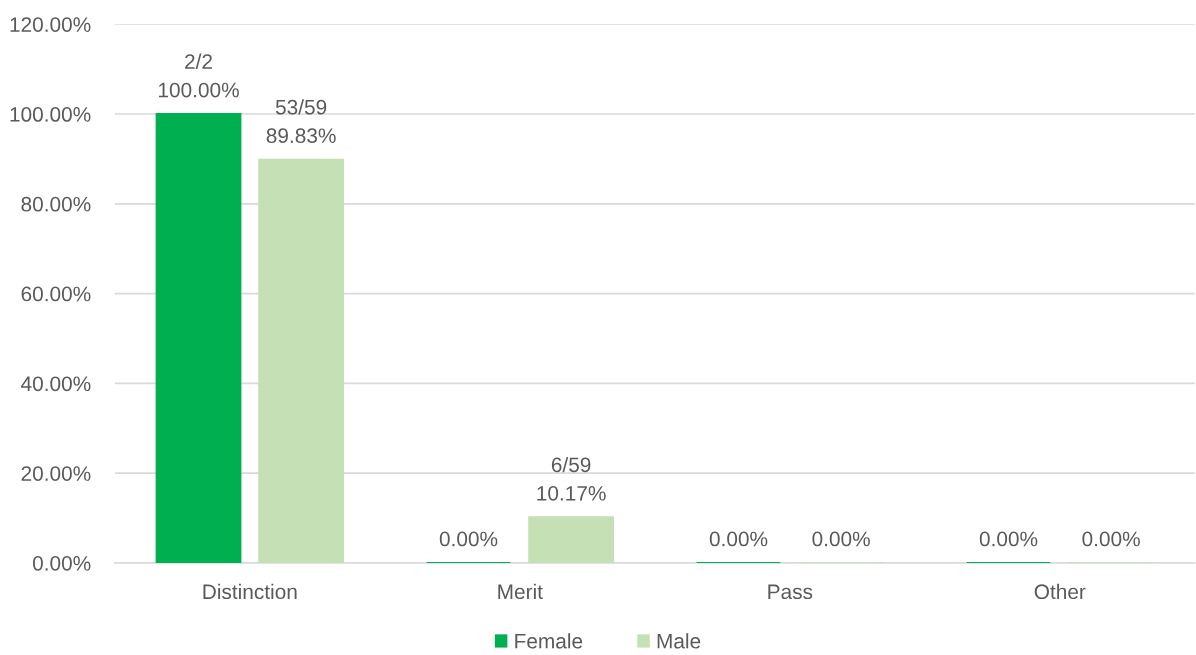  Describe the element at coordinates (198, 75) in the screenshot. I see `data-label: 2/2 100.00%` at that location.